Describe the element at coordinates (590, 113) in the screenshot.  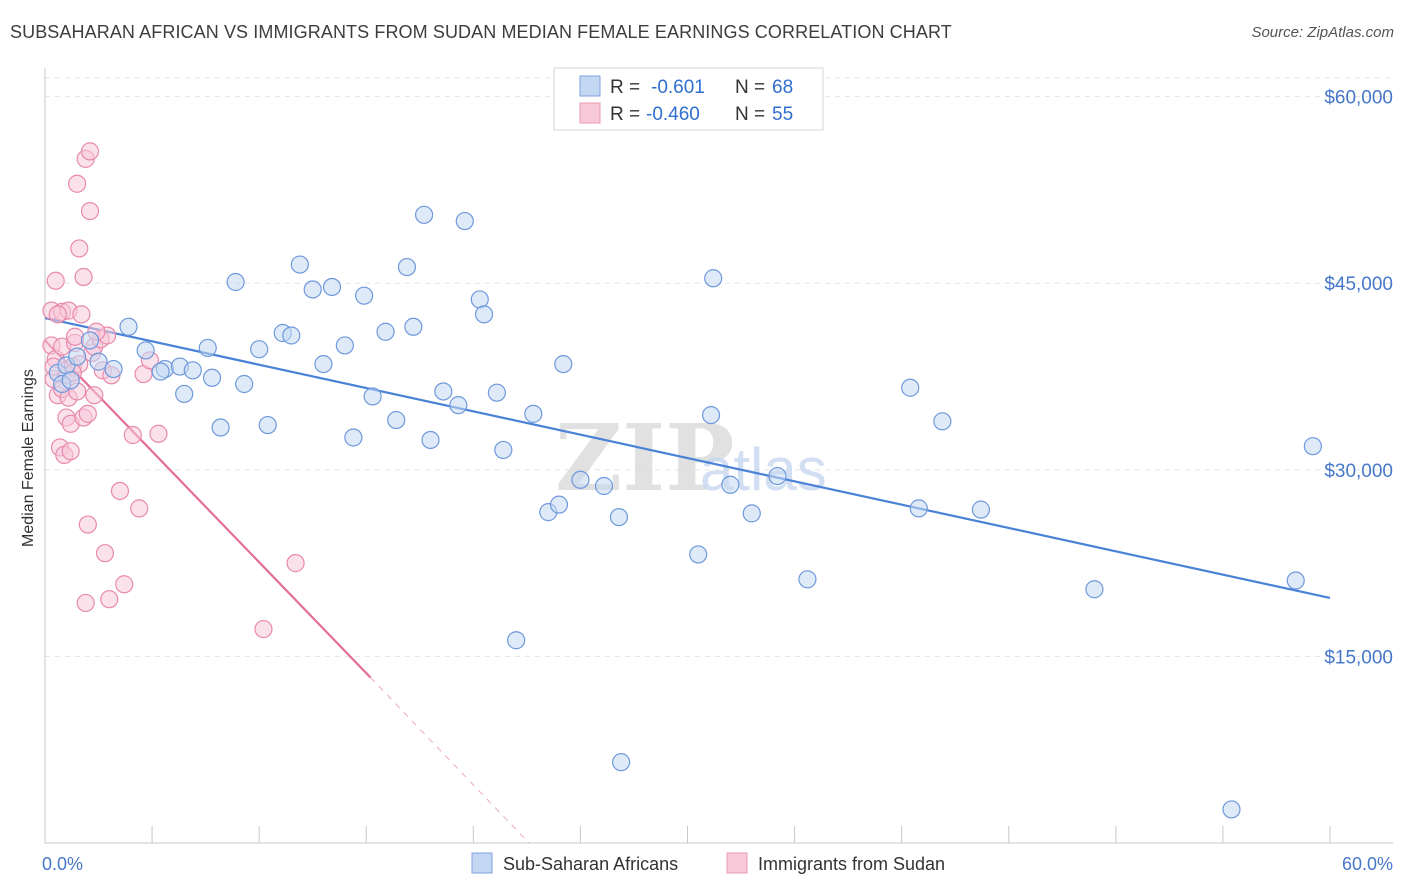
I see `legend-swatch-pink` at that location.